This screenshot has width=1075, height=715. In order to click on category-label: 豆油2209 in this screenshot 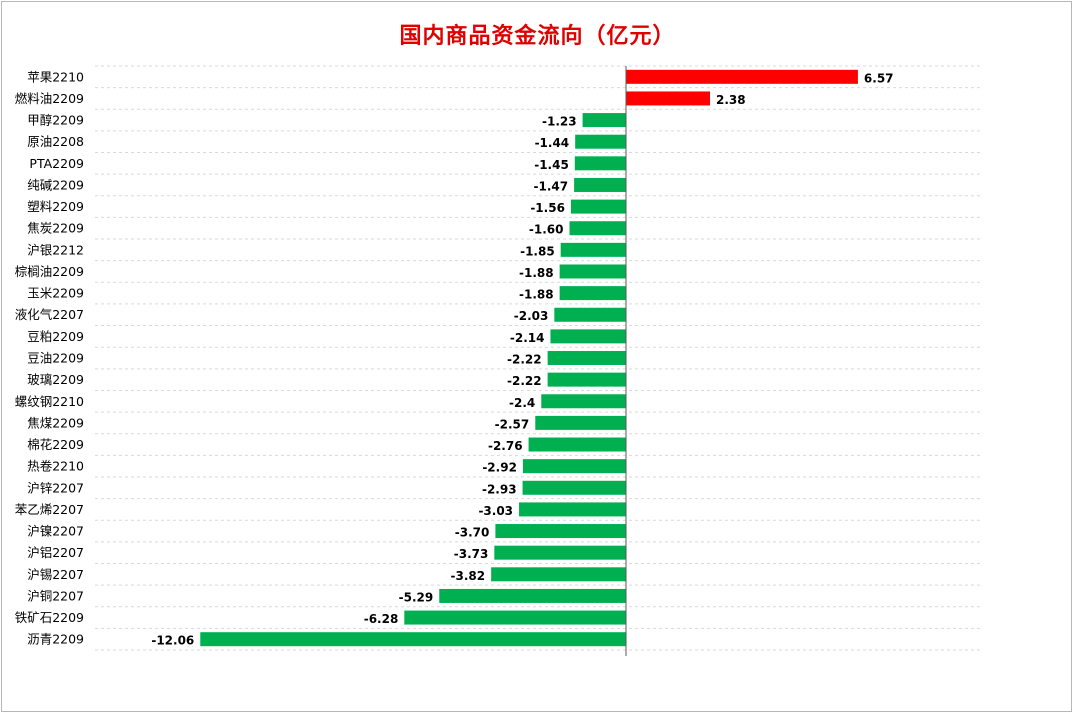, I will do `click(55, 358)`.